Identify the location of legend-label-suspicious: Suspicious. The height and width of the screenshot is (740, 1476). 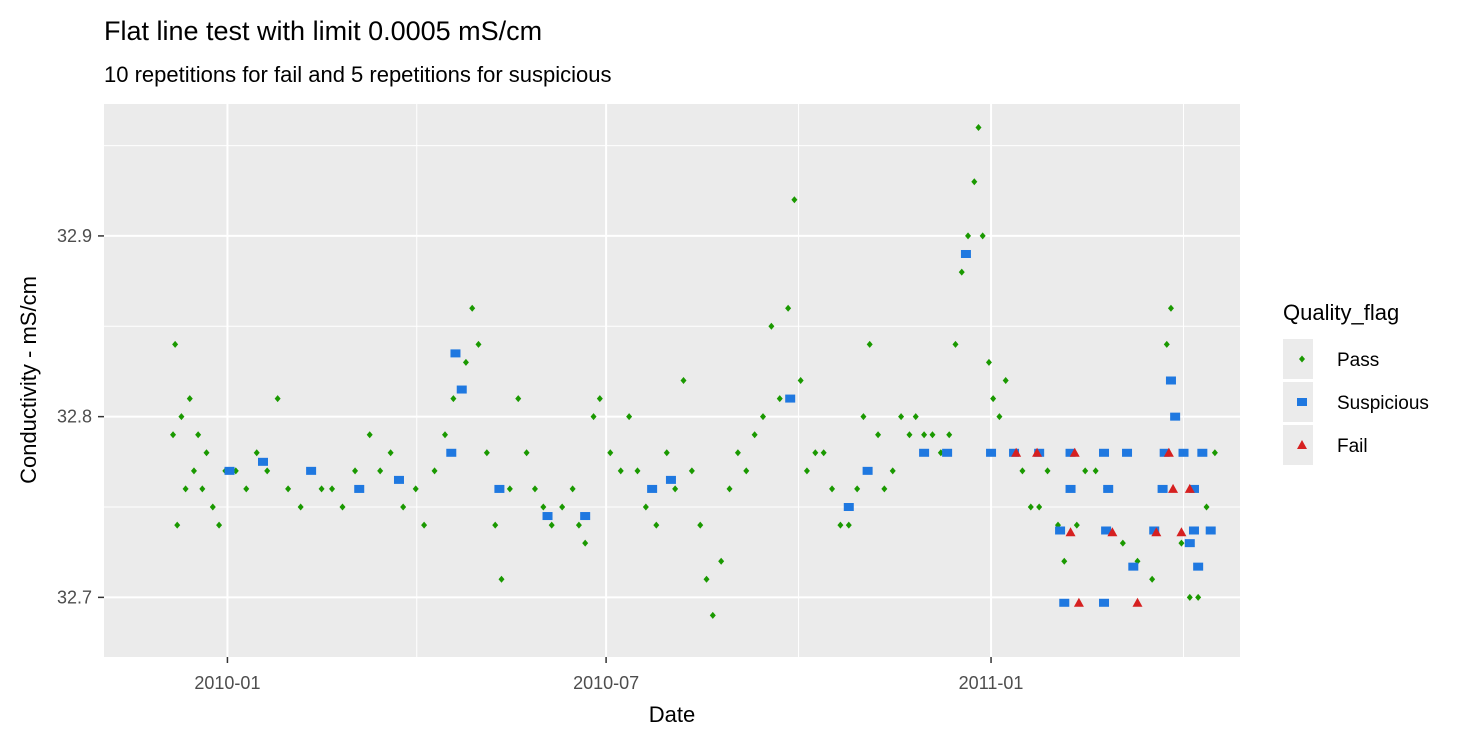
(1383, 403).